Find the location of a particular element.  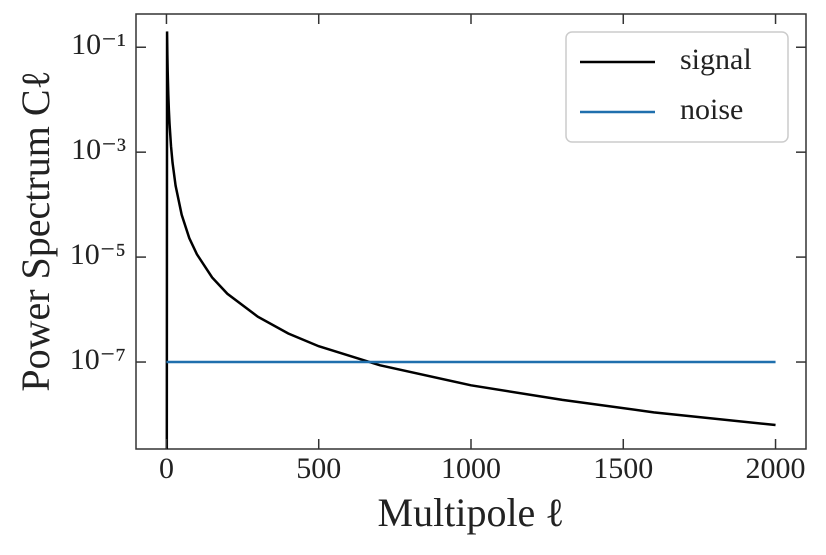

x-tick-label: 500 is located at coordinates (318, 468).